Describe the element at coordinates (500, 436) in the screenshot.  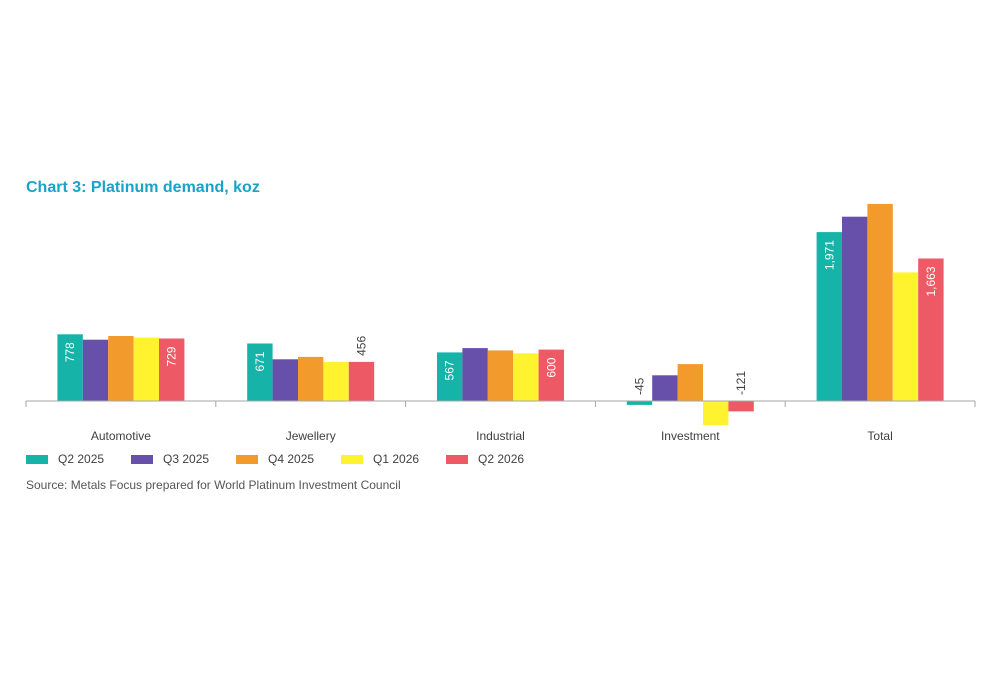
I see `category-label: Industrial` at that location.